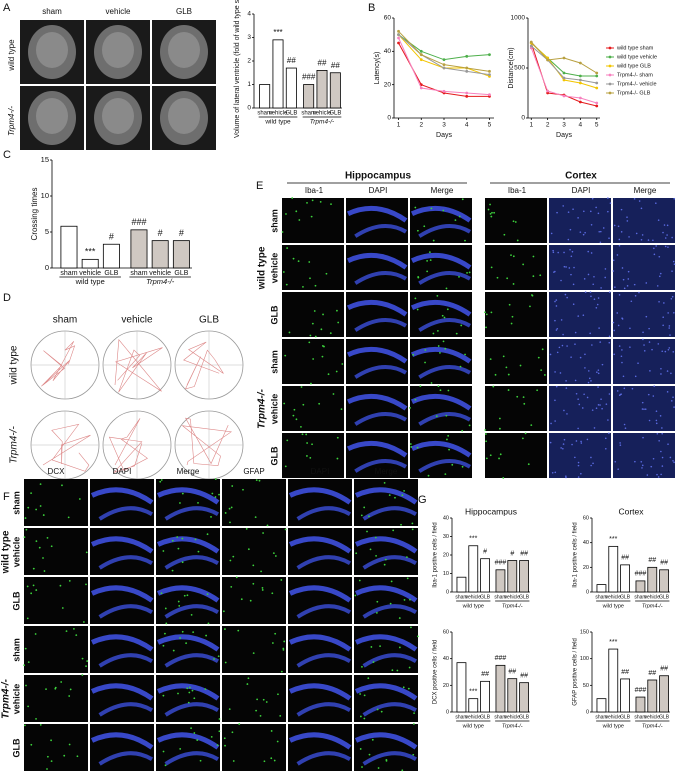 This screenshot has width=685, height=775. I want to click on x-tick-label: GLB, so click(485, 717).